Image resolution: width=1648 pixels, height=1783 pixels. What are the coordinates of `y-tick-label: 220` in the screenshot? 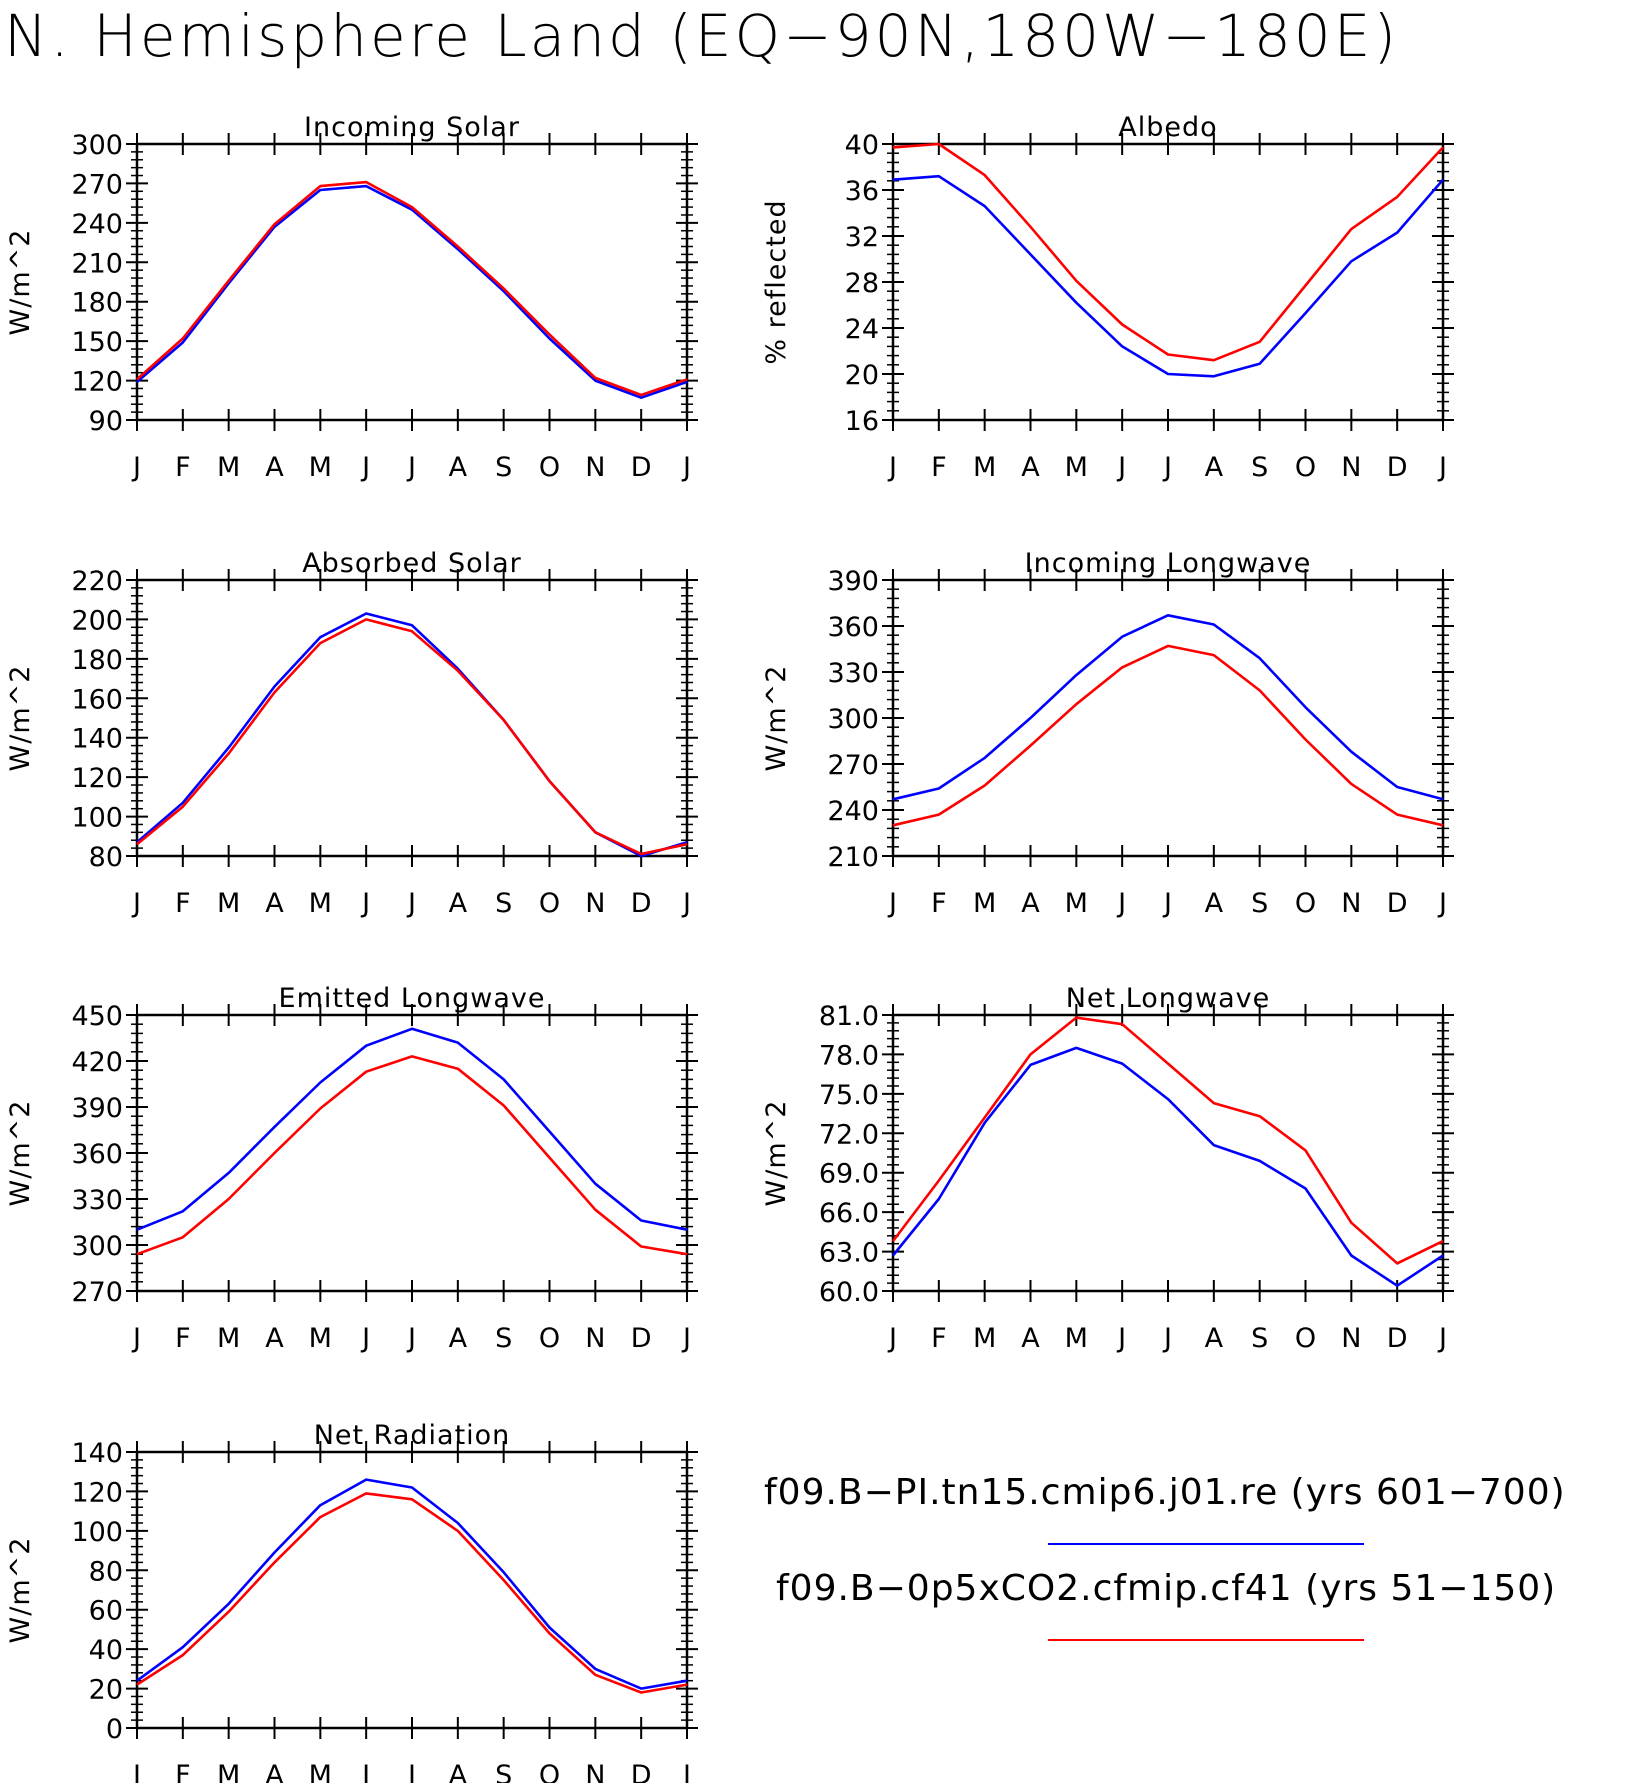 It's located at (97, 581).